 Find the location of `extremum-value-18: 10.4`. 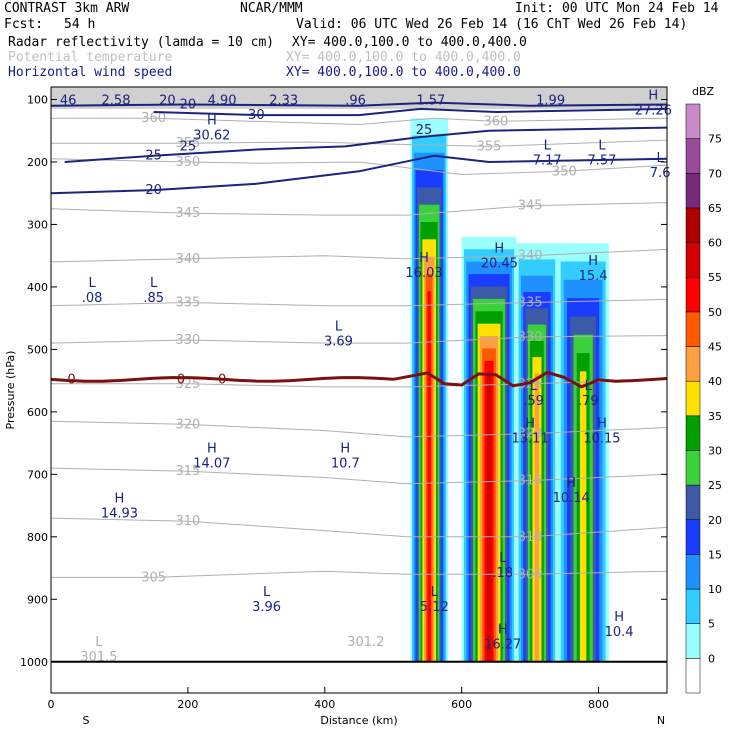

extremum-value-18: 10.4 is located at coordinates (619, 632).